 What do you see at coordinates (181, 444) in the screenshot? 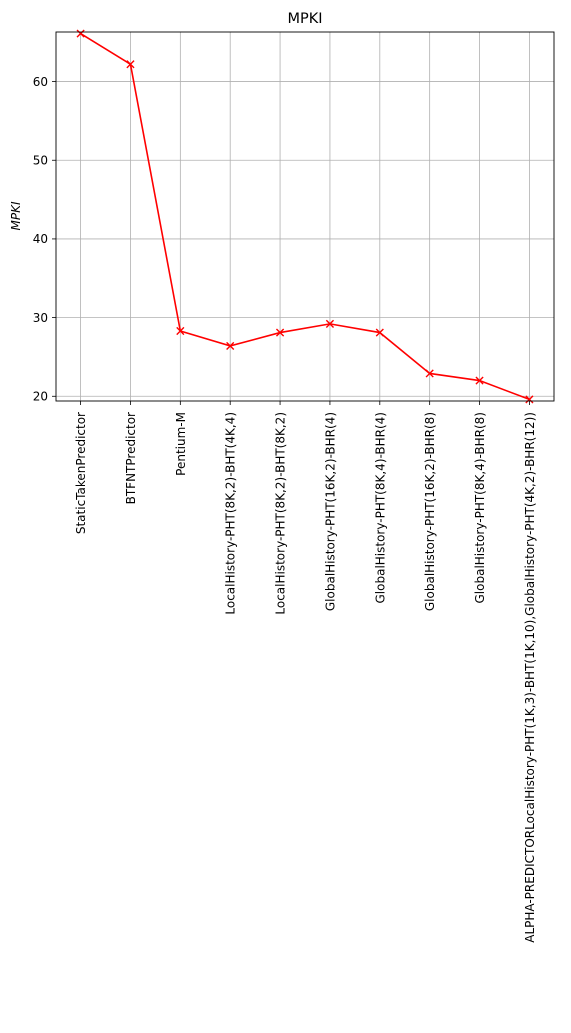
I see `x-tick-label: Pentium-M` at bounding box center [181, 444].